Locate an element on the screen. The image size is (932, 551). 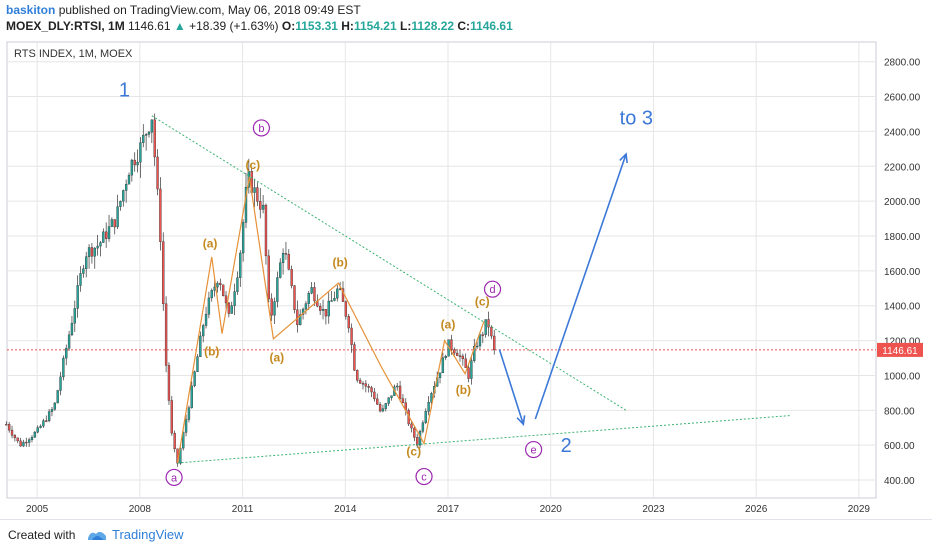
circled-wave-label: b is located at coordinates (261, 129).